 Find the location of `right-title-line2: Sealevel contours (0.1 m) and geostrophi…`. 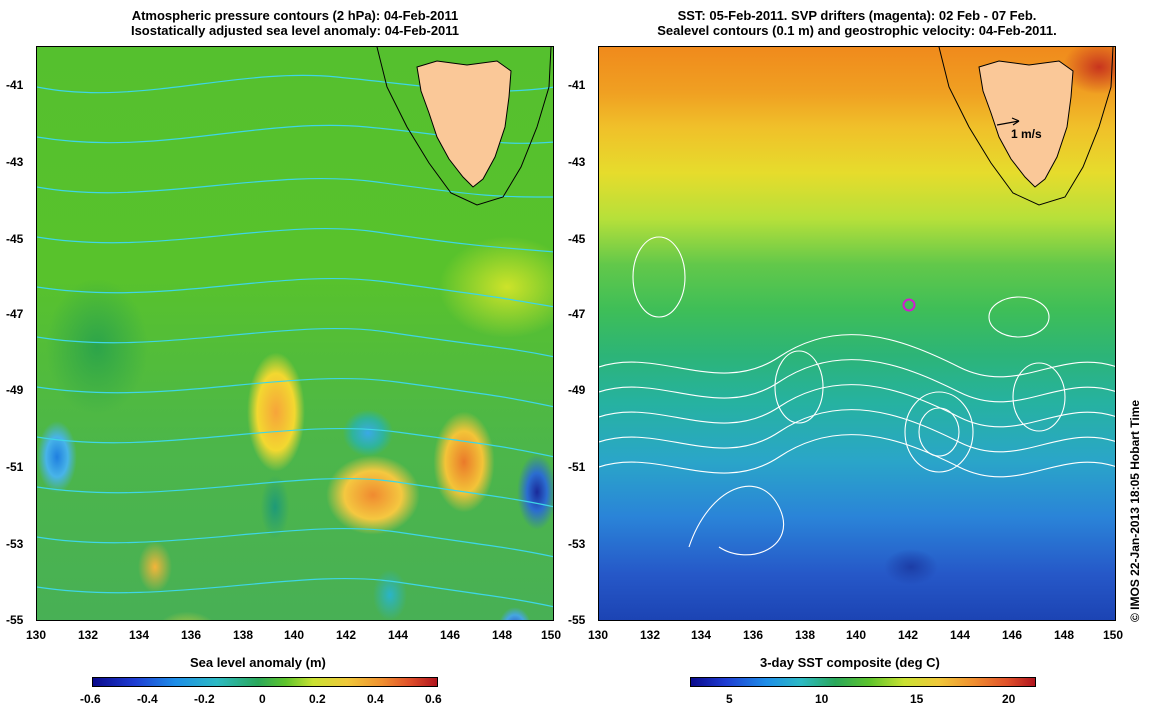

right-title-line2: Sealevel contours (0.1 m) and geostrophi… is located at coordinates (857, 30).